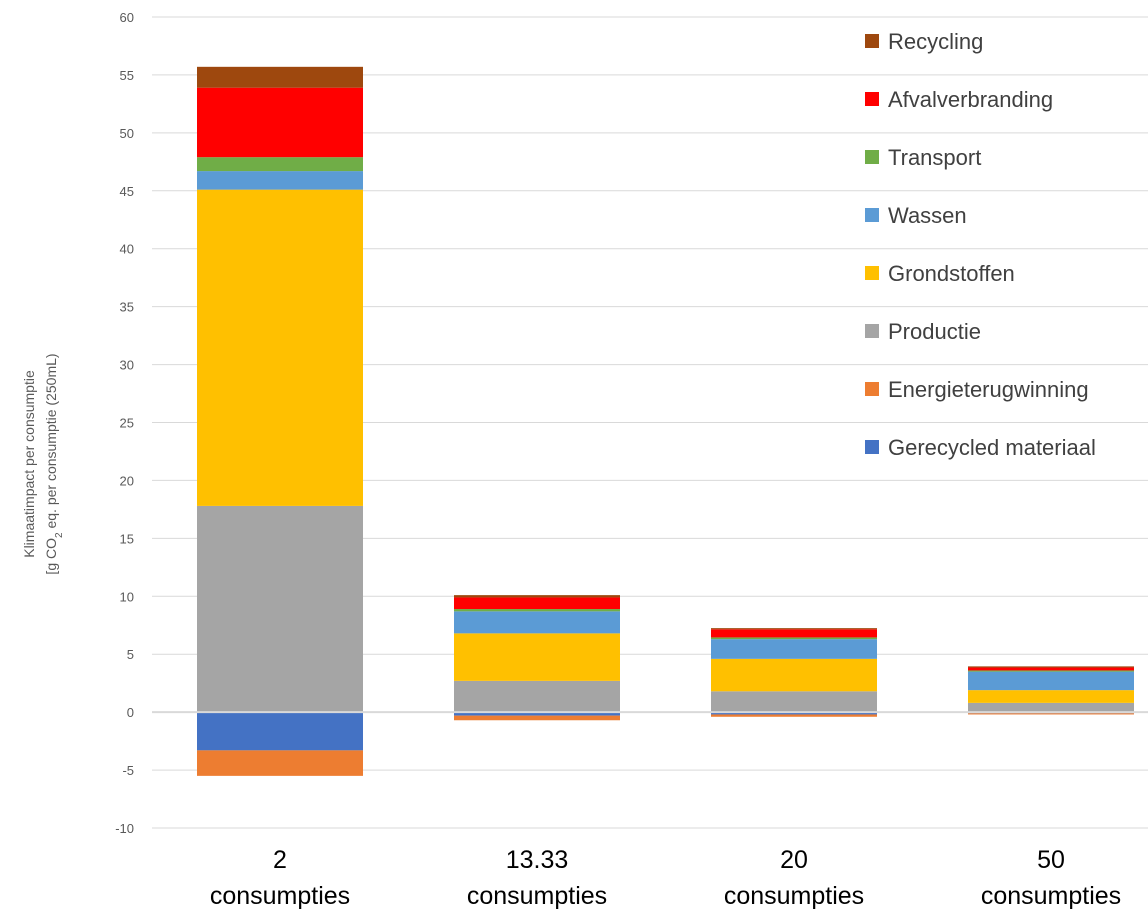 This screenshot has width=1148, height=912. What do you see at coordinates (1051, 860) in the screenshot?
I see `x-category-label: 50` at bounding box center [1051, 860].